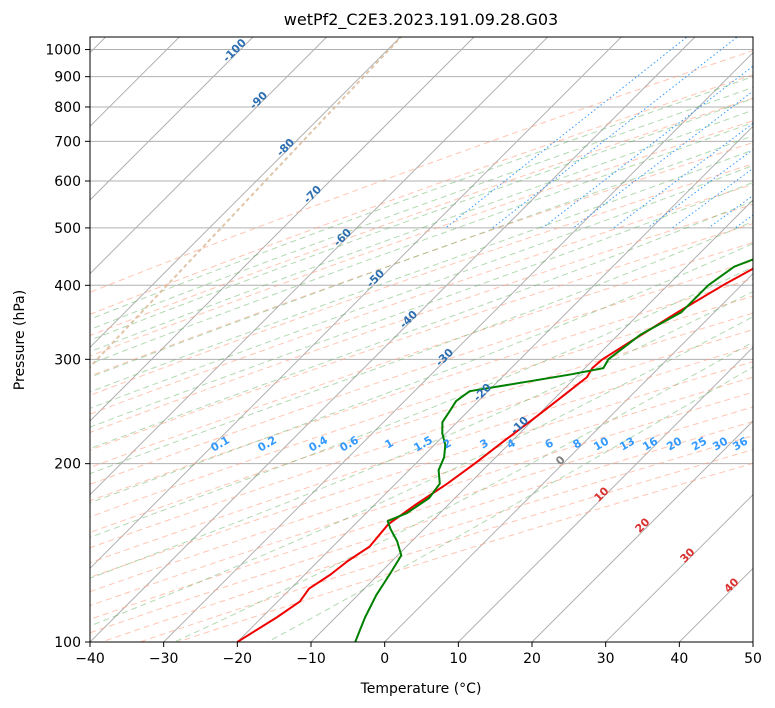 The height and width of the screenshot is (708, 775). Describe the element at coordinates (67, 108) in the screenshot. I see `y-tick-label: 800` at that location.